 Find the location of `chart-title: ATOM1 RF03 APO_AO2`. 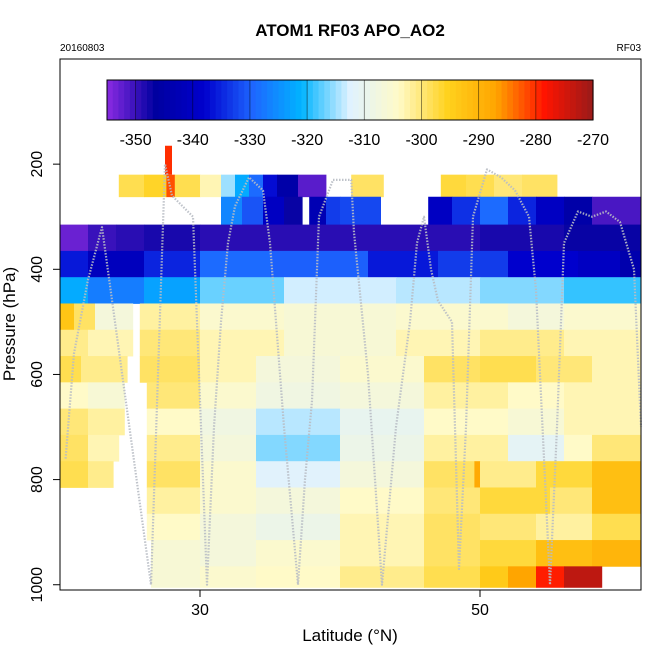

chart-title: ATOM1 RF03 APO_AO2 is located at coordinates (350, 30).